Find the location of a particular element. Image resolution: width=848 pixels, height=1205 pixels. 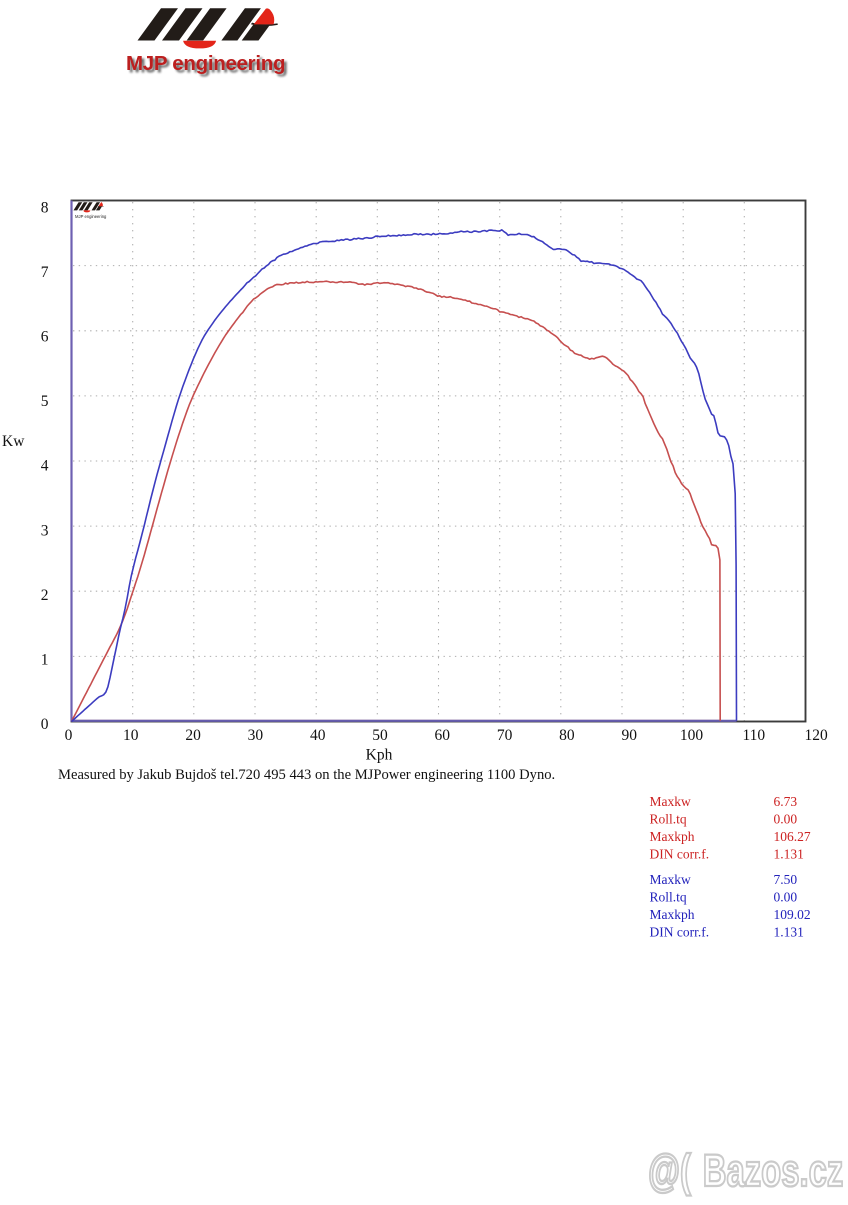

svg-text: 70 is located at coordinates (505, 735).